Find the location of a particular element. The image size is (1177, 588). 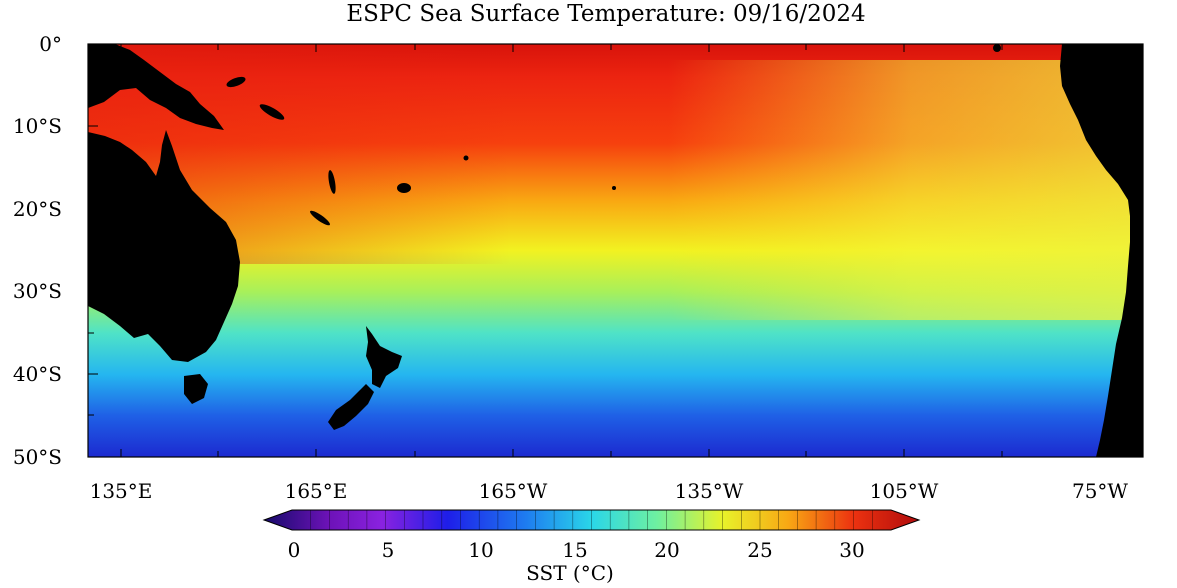

colorbar-dividers is located at coordinates (591, 520).